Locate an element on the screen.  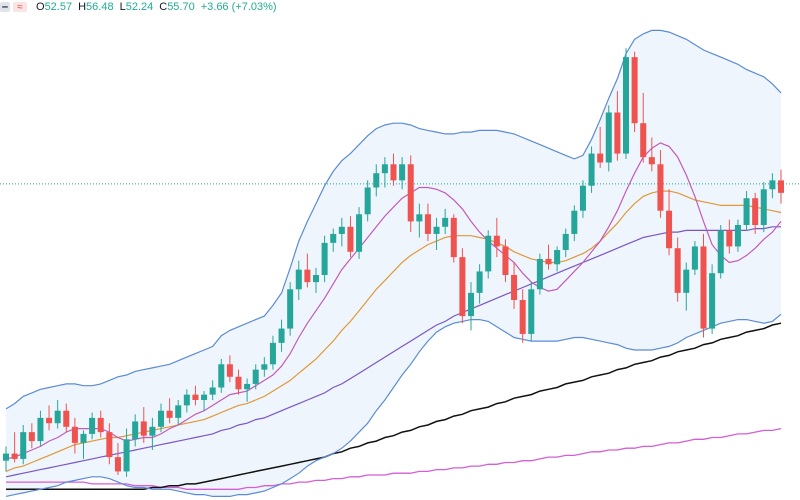
legend-high-value: 56.48 is located at coordinates (100, 7).